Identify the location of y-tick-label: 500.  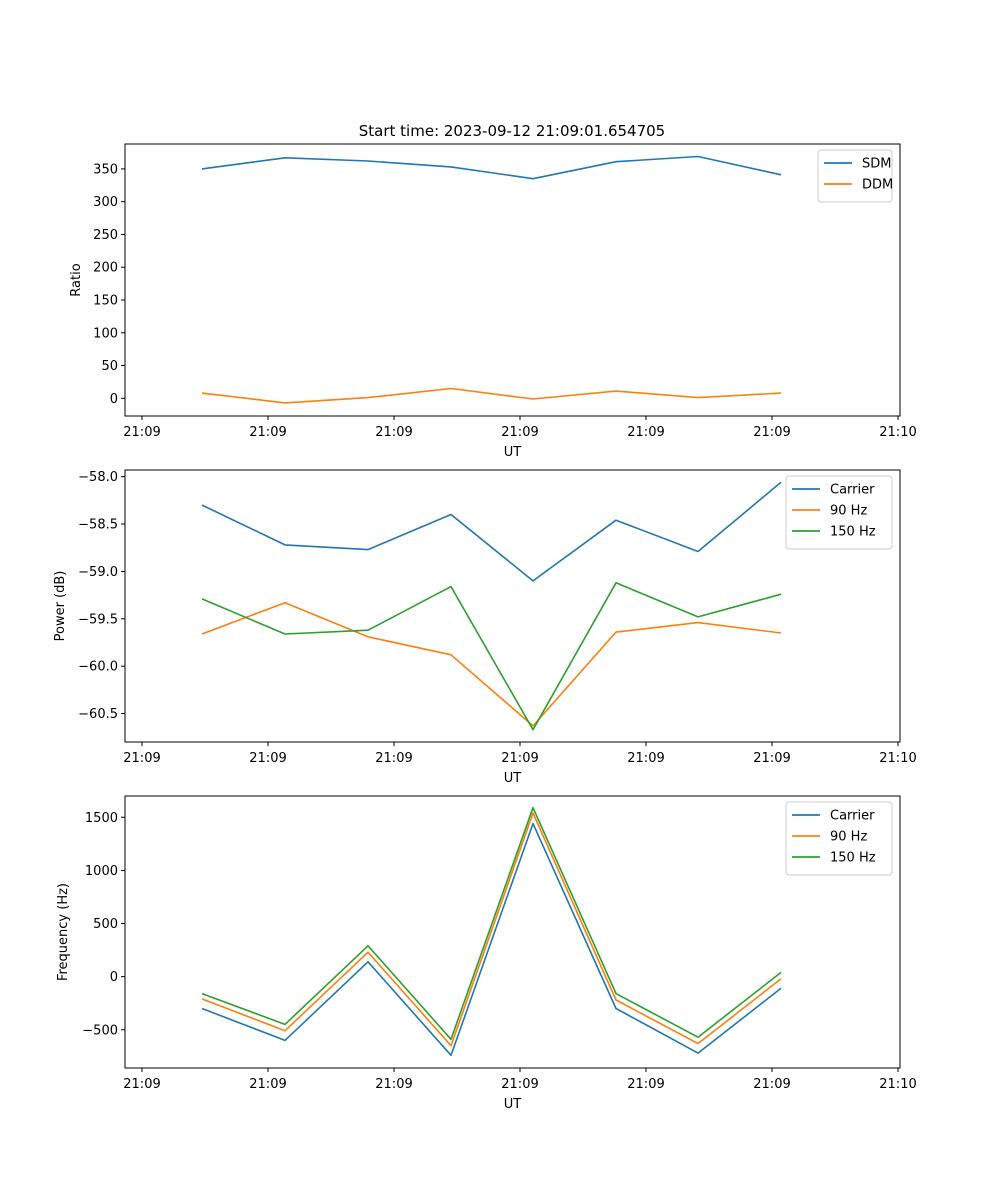
(105, 924).